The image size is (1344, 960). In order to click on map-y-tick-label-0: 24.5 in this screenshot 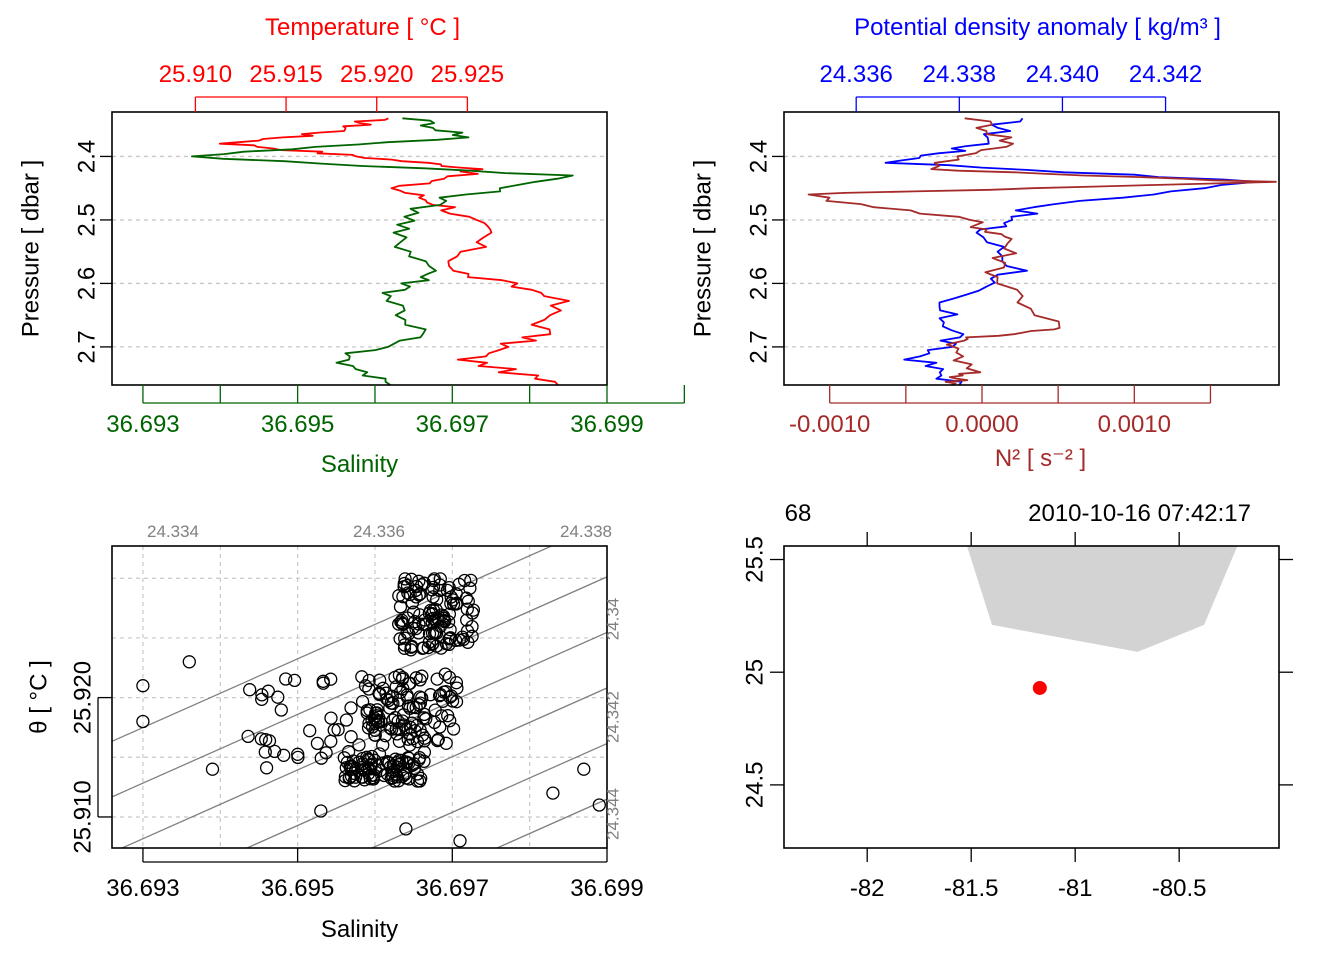, I will do `click(754, 785)`.